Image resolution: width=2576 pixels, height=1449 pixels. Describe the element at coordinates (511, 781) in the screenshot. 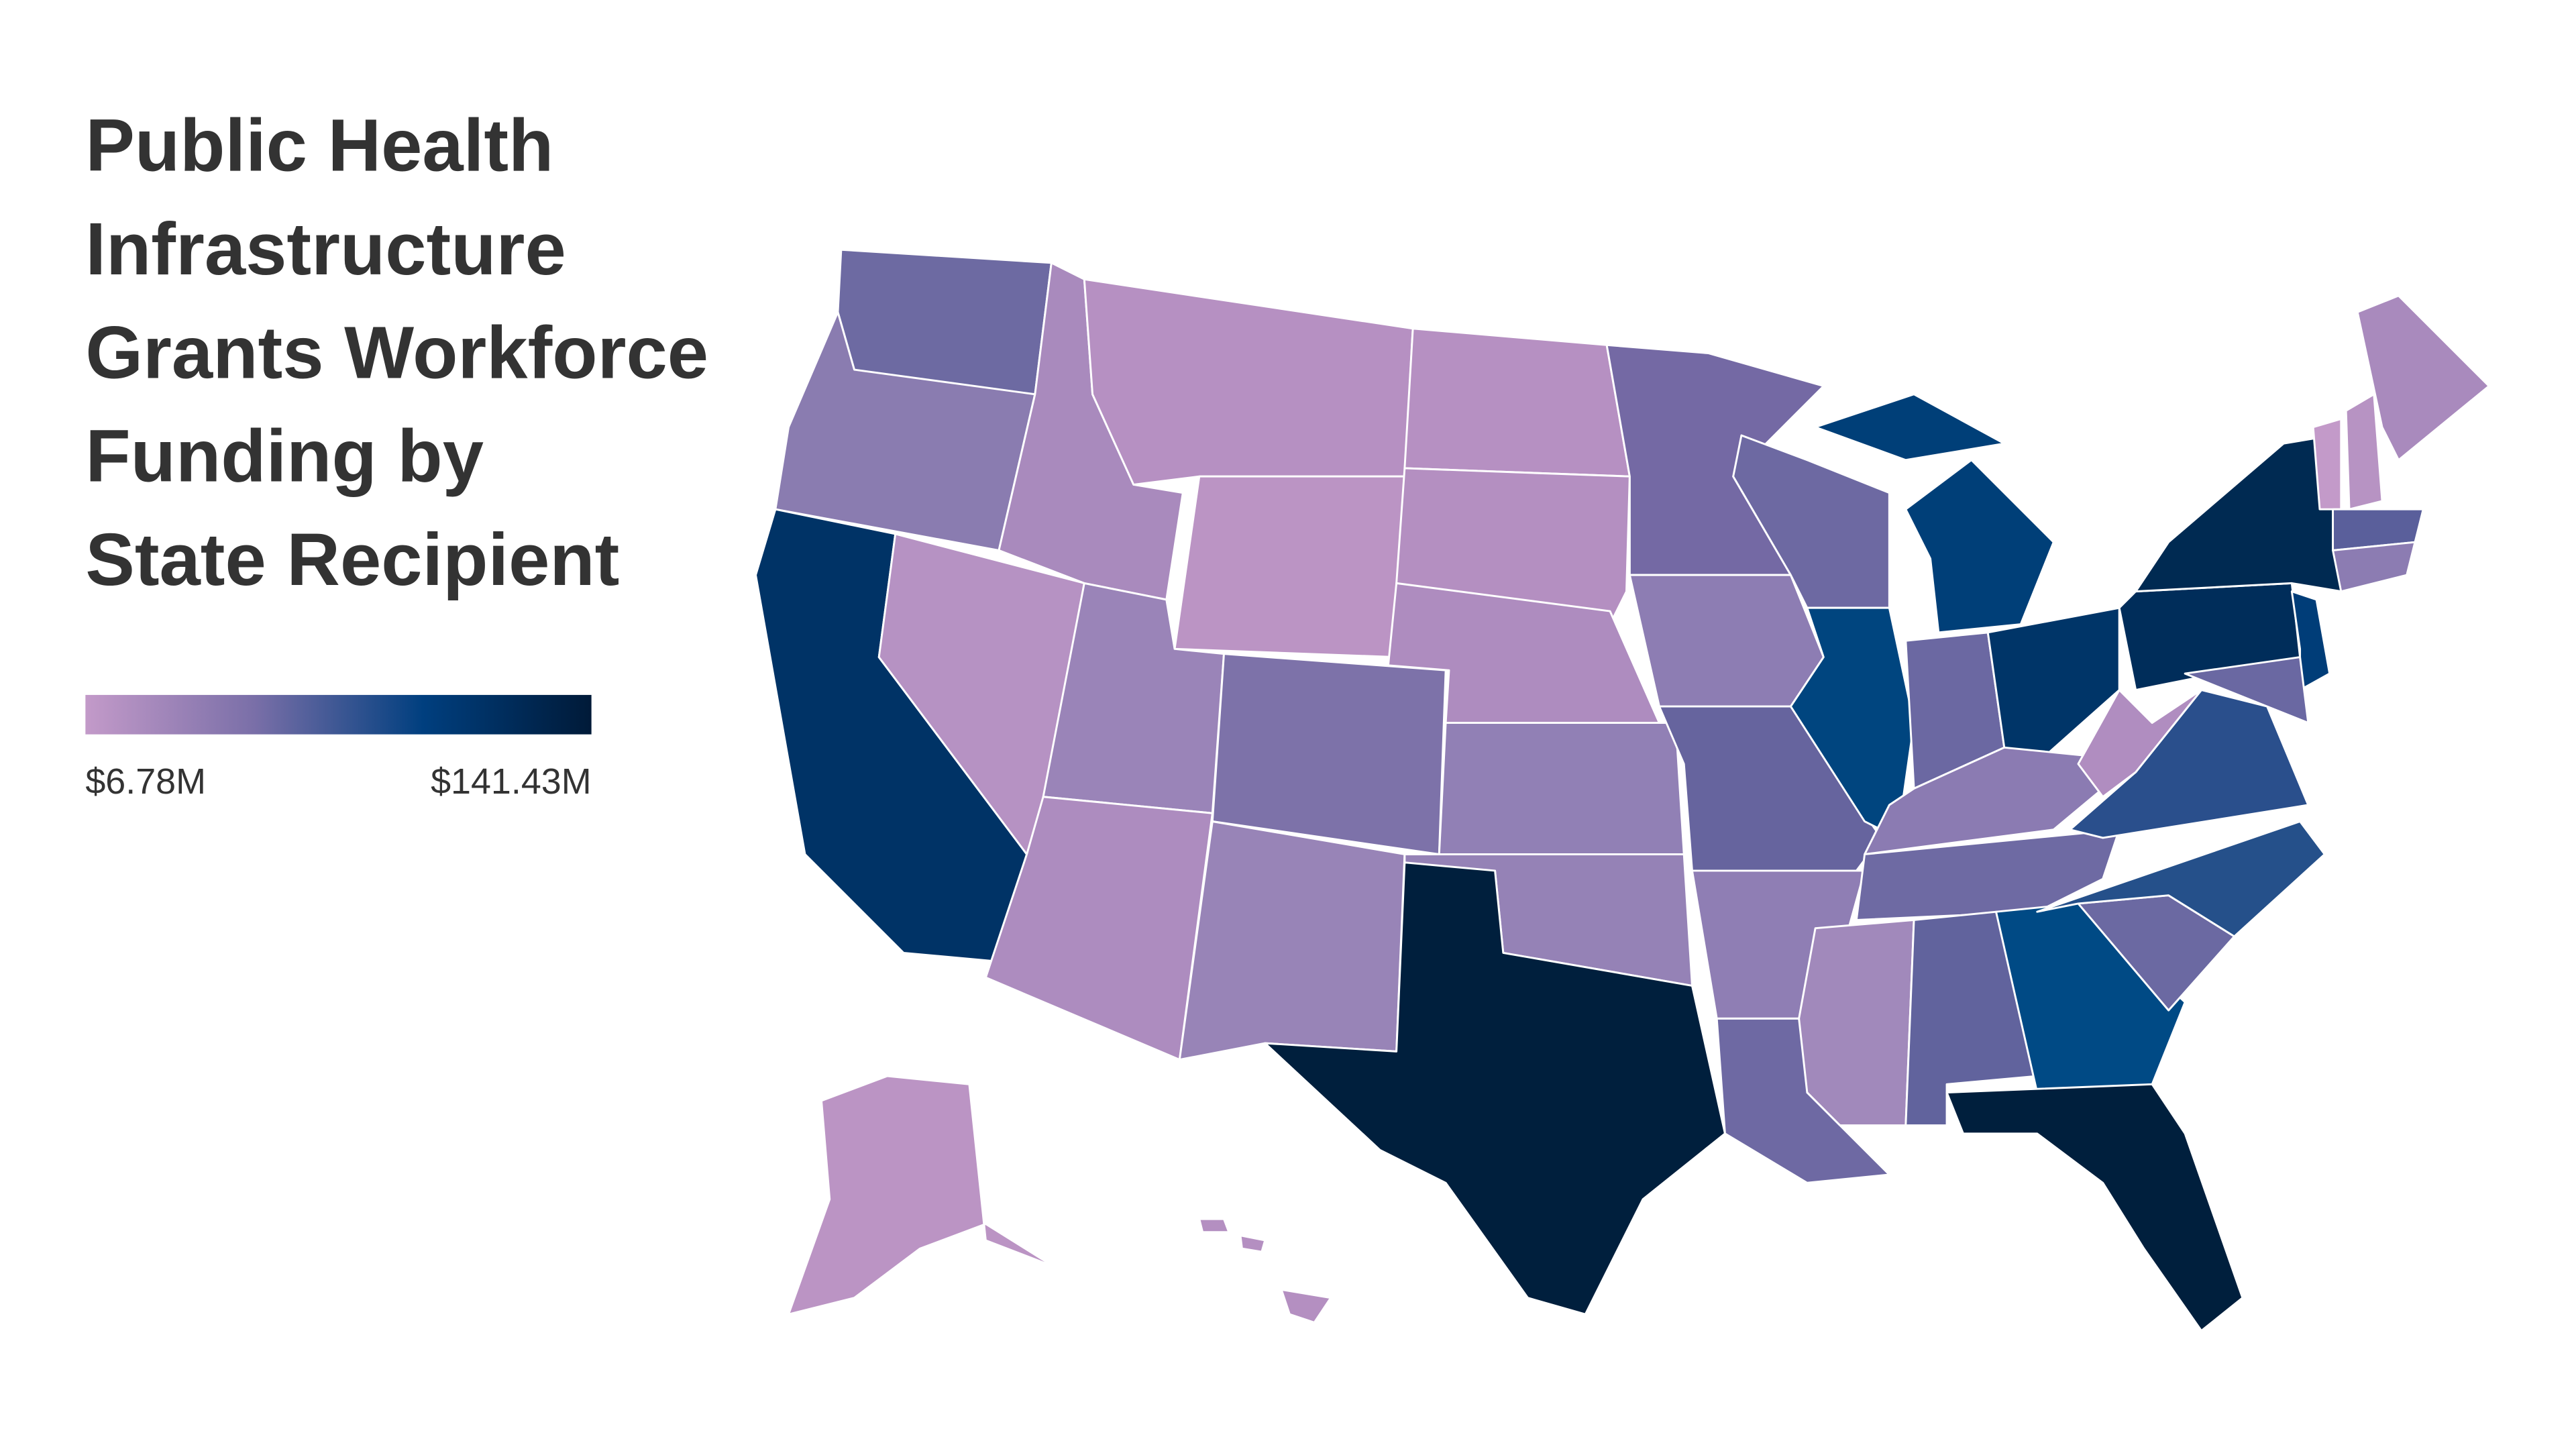

I see `legend-max-label: $141.43M` at that location.